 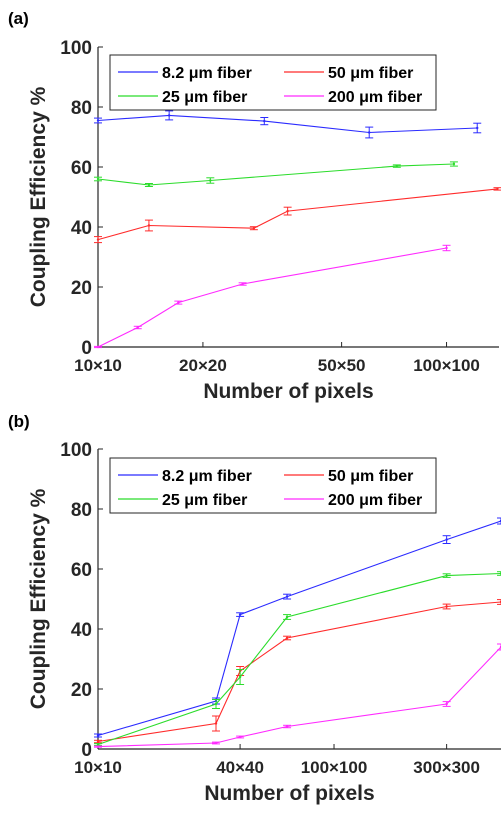 I want to click on x-tick-label: 20×20, so click(x=203, y=365).